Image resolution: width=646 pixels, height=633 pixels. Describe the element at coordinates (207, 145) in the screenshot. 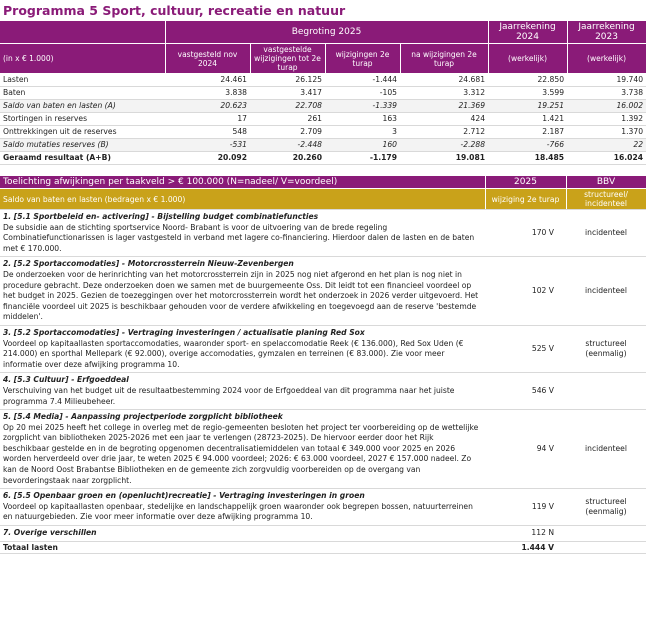

I see `amount-cell: -531` at that location.